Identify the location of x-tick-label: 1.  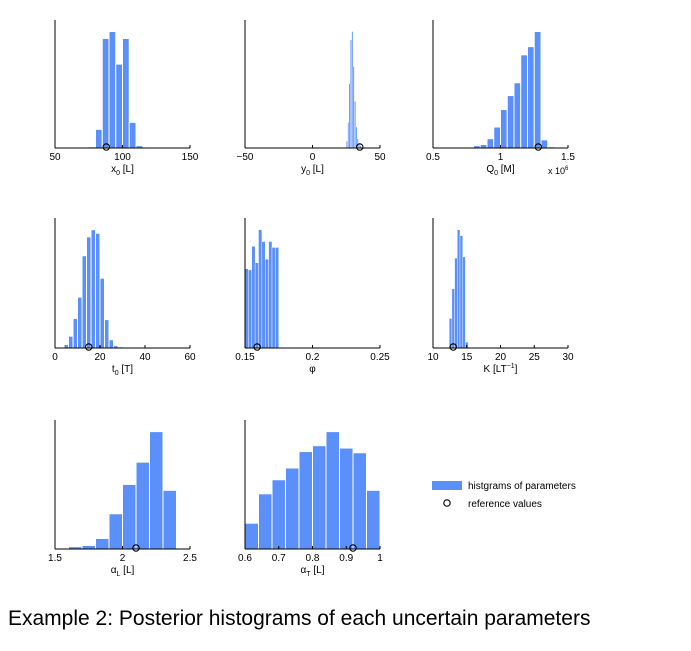
(380, 558).